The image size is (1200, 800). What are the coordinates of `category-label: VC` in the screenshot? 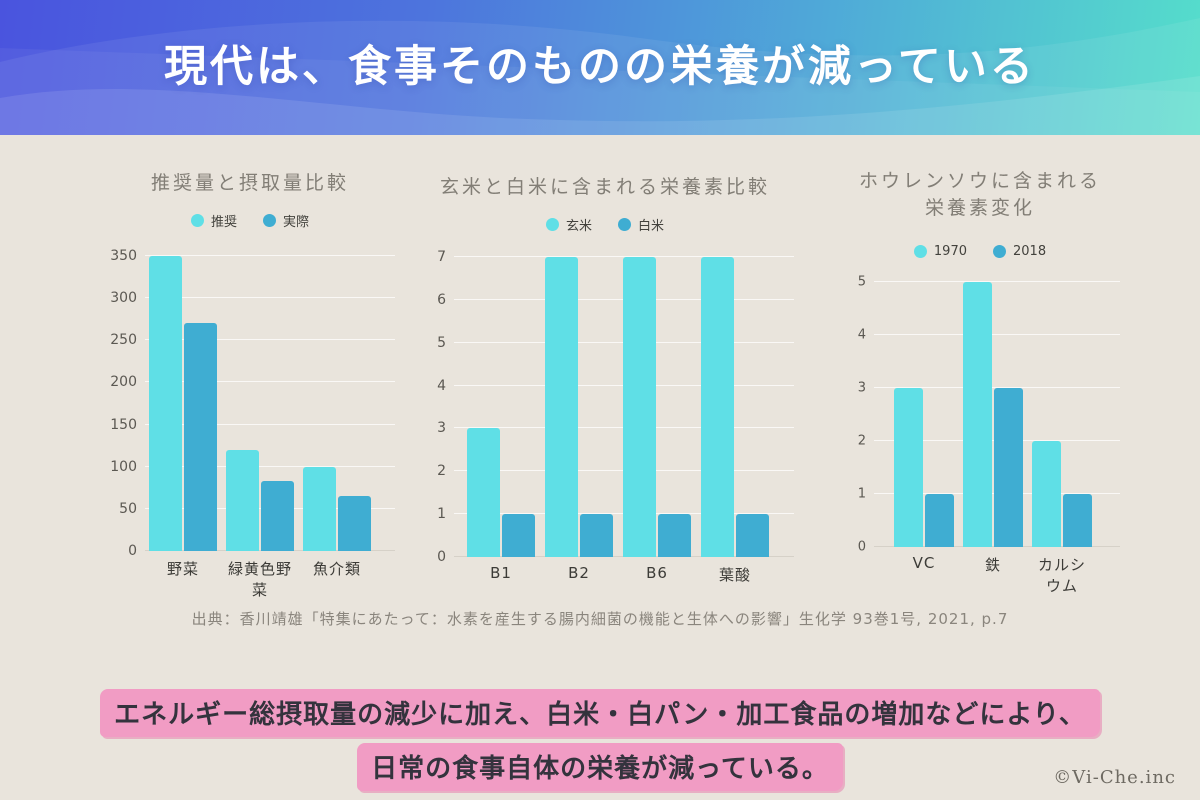 It's located at (924, 563).